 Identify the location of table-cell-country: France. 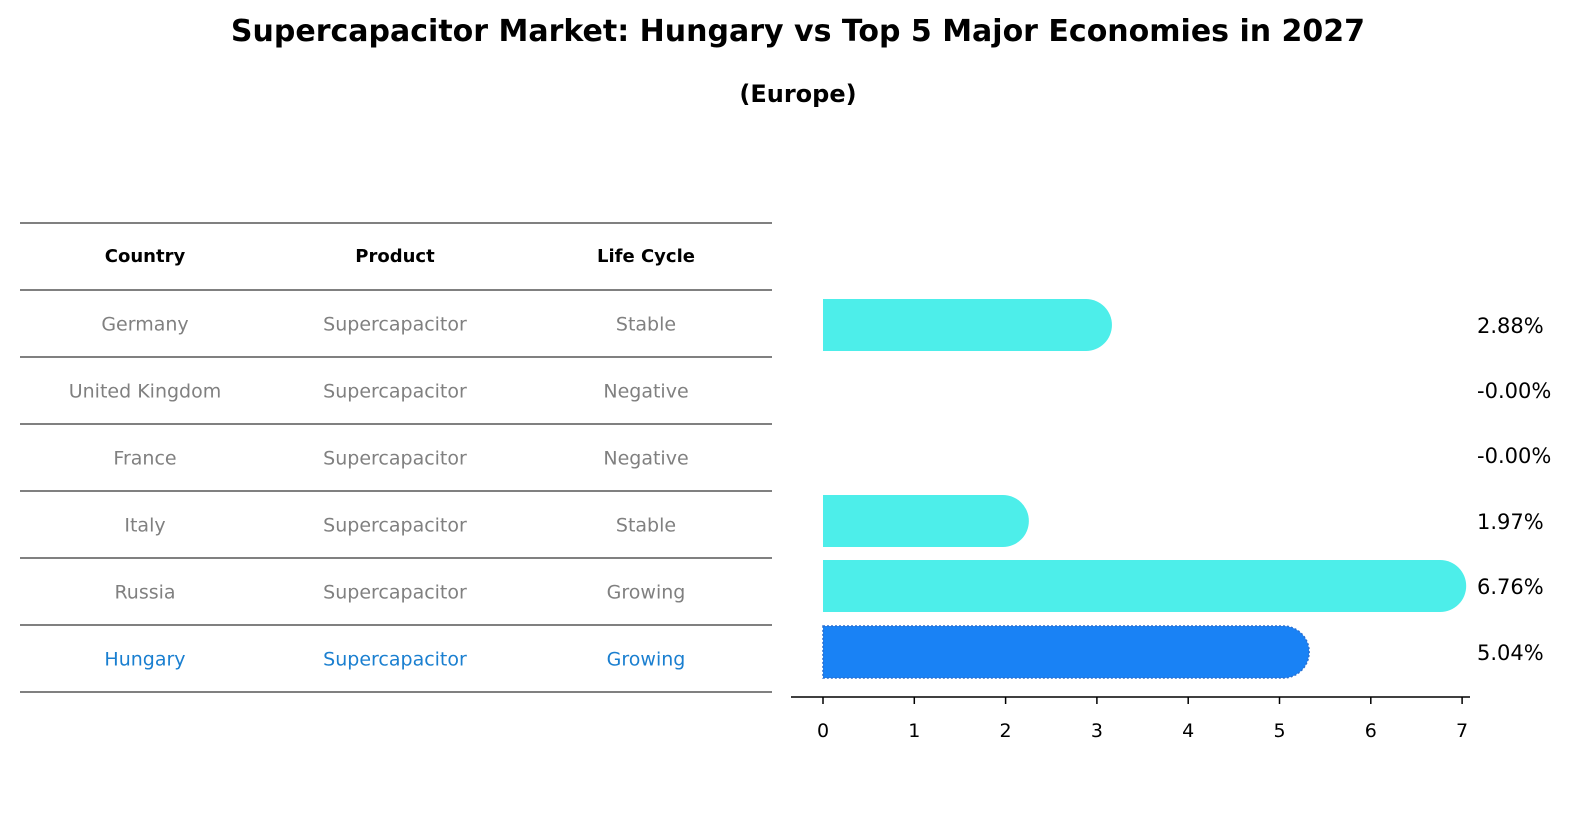
(144, 459).